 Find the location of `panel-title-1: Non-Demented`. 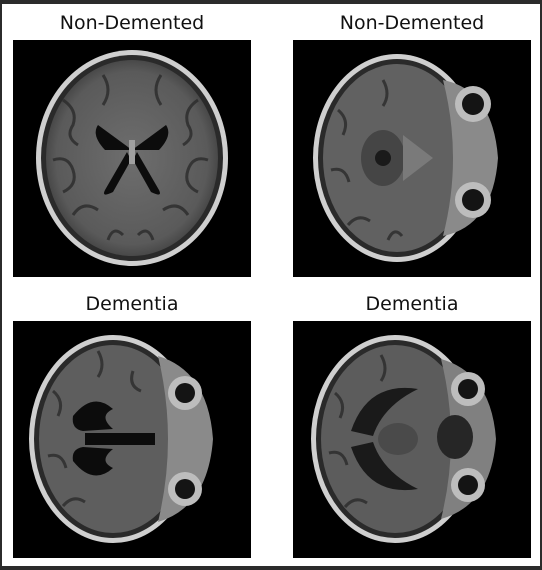

panel-title-1: Non-Demented is located at coordinates (132, 23).